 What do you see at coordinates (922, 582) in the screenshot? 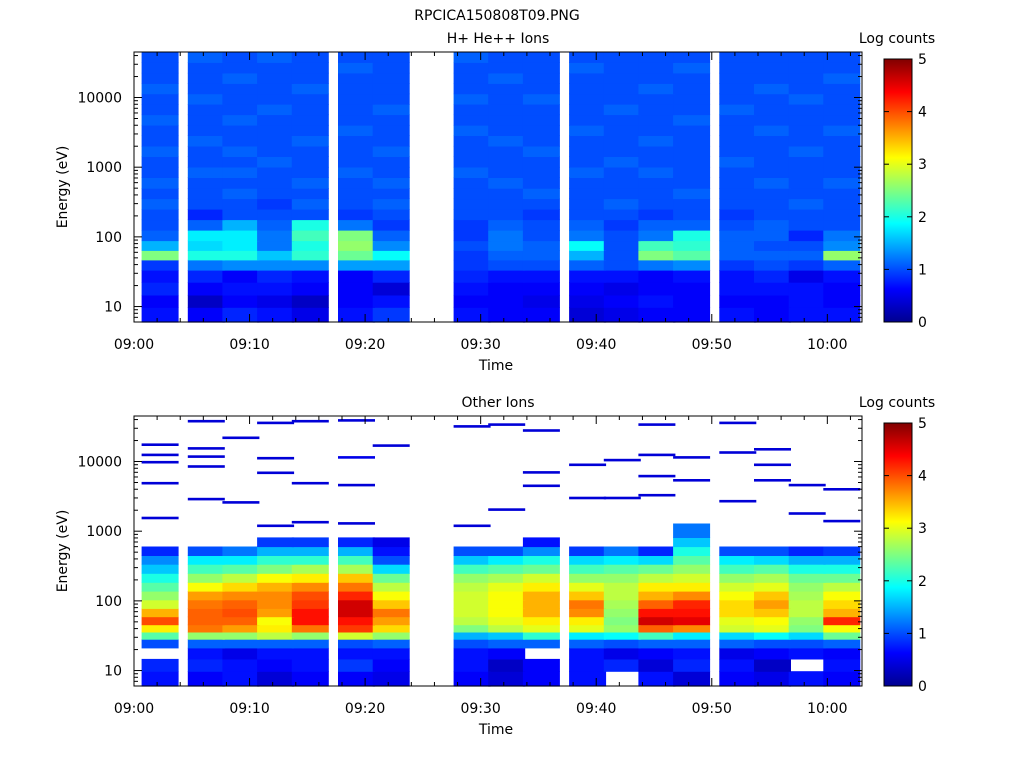
I see `colorbar-tick-label: 2` at bounding box center [922, 582].